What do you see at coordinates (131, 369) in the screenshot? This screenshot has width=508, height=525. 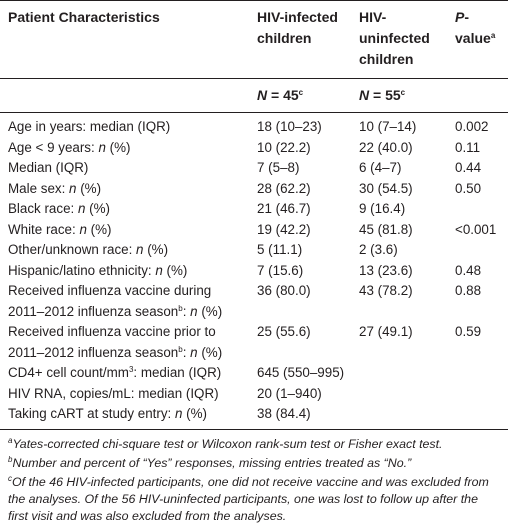 I see `footnote-mark: 3` at bounding box center [131, 369].